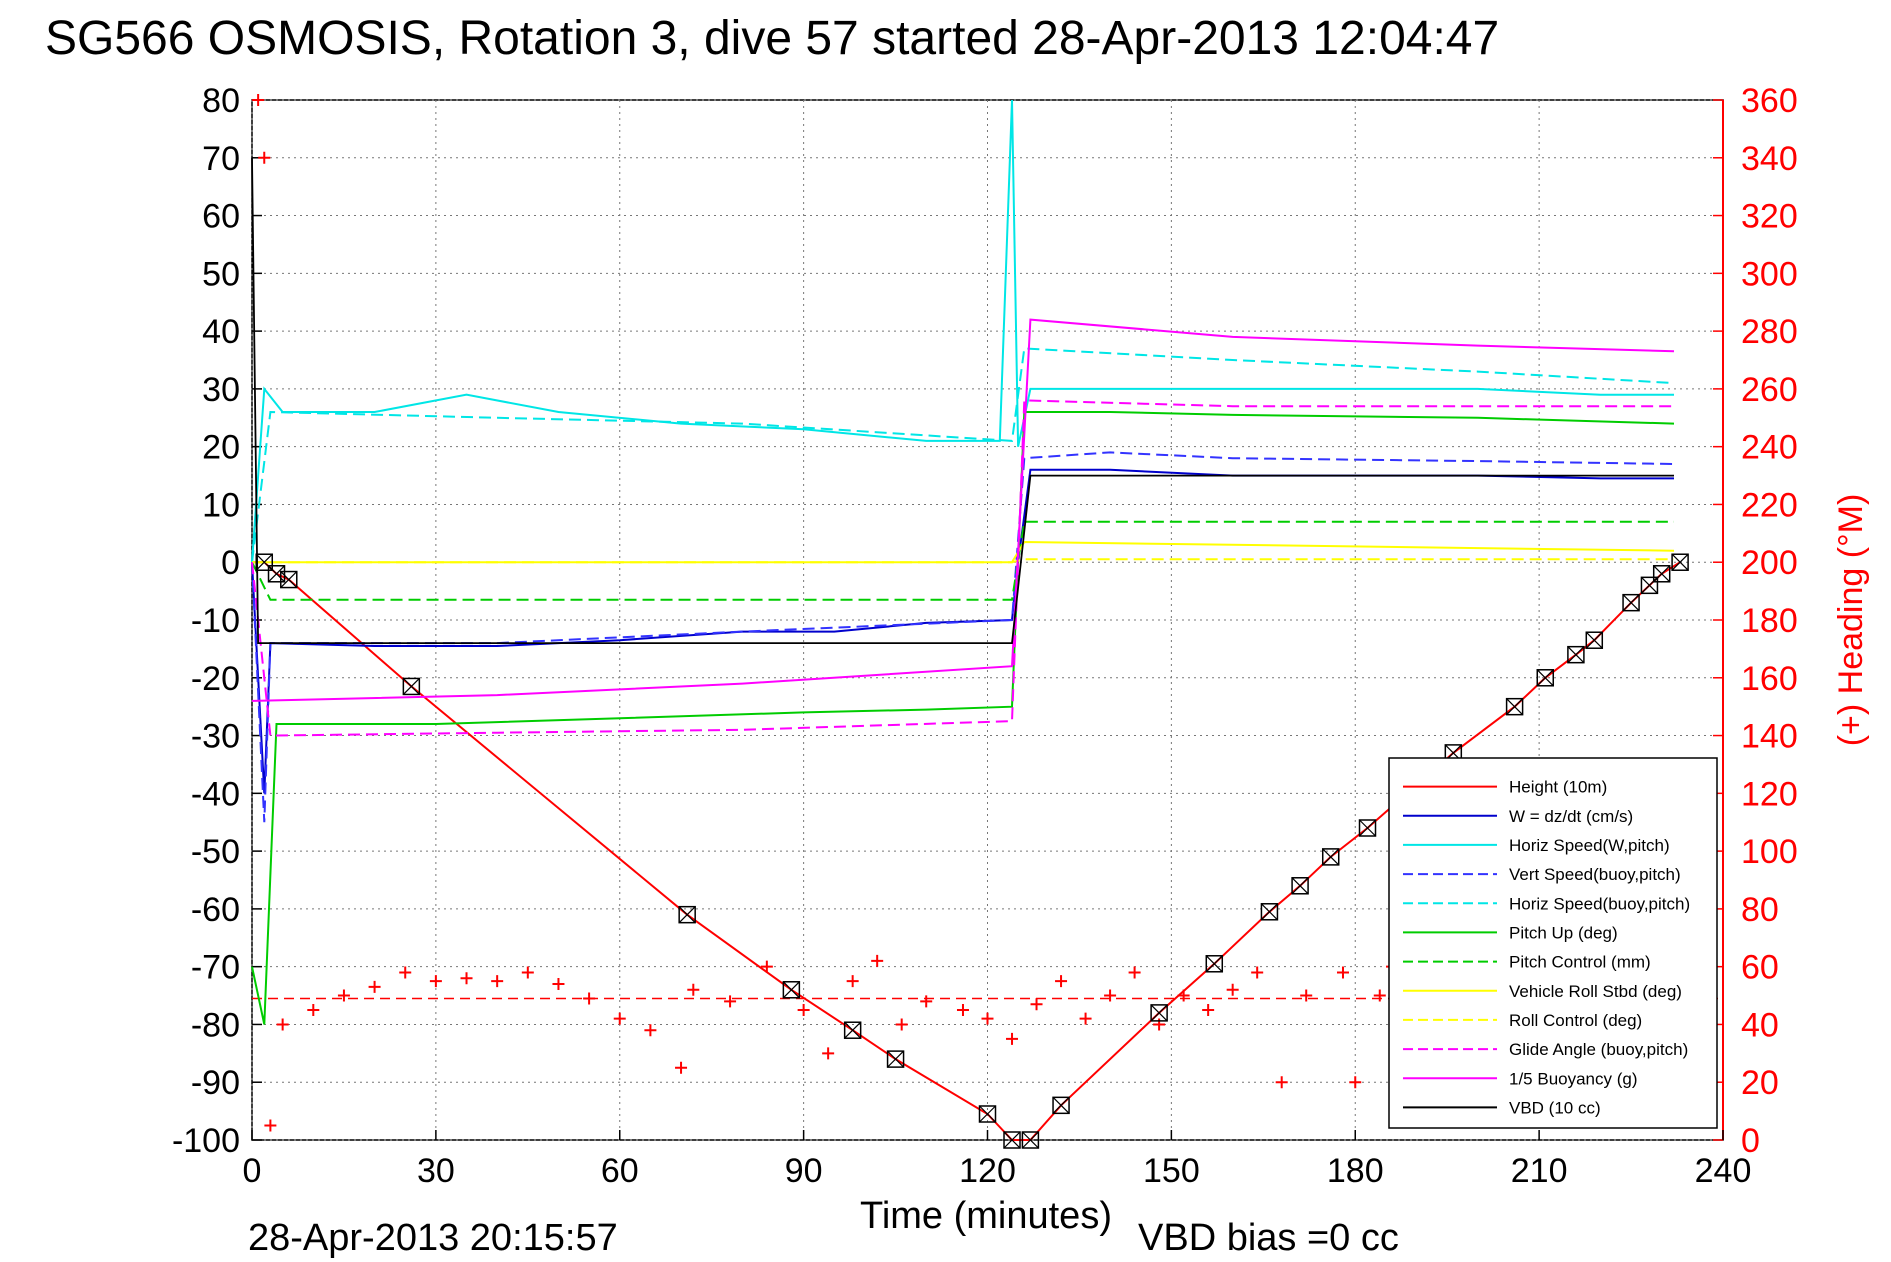 This screenshot has width=1891, height=1262. Describe the element at coordinates (804, 1171) in the screenshot. I see `x-tick-label: 90` at that location.